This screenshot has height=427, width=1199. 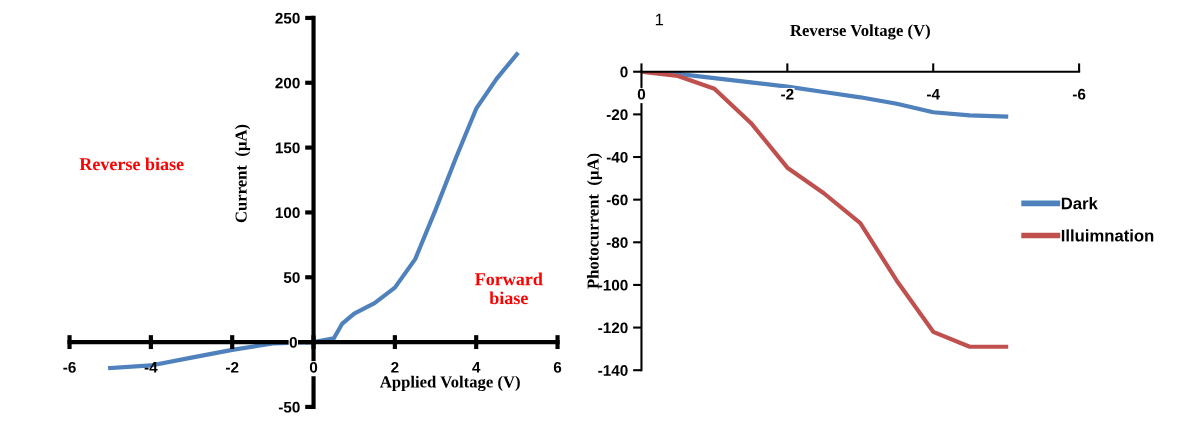 What do you see at coordinates (617, 242) in the screenshot?
I see `y-tick-label: -80` at bounding box center [617, 242].